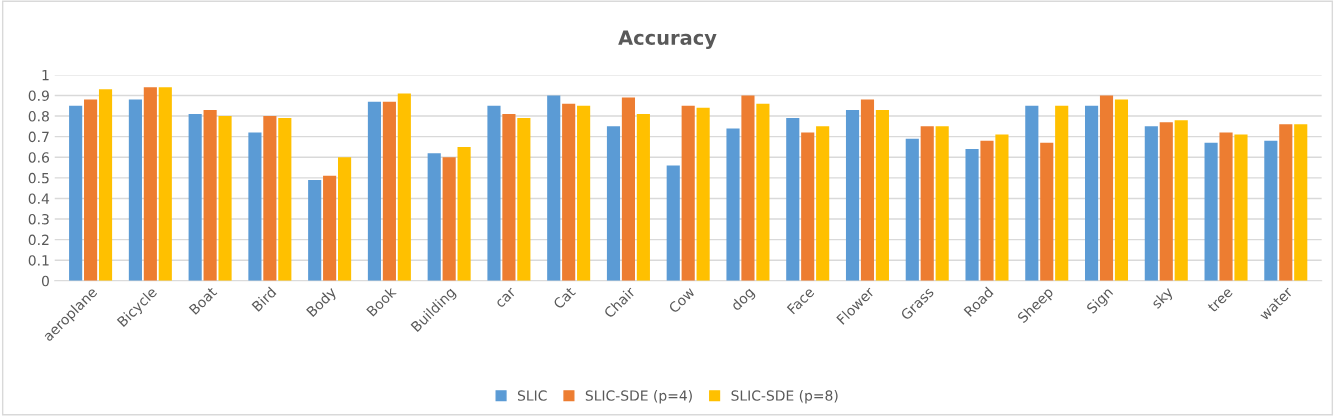 Image resolution: width=1335 pixels, height=416 pixels. Describe the element at coordinates (38, 95) in the screenshot. I see `y-tick-label: 0.9` at that location.